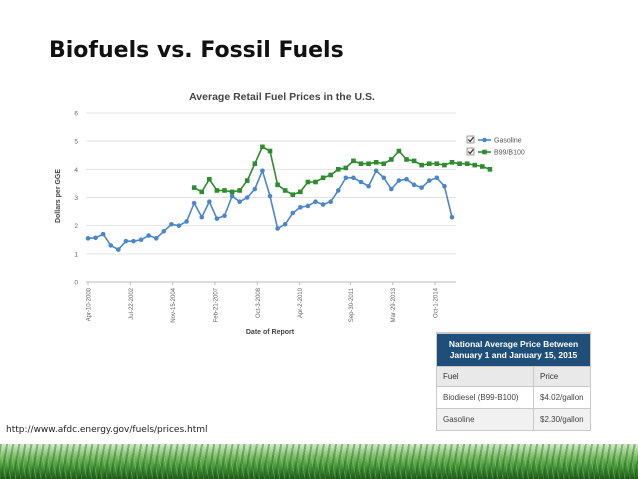 This screenshot has height=479, width=638. I want to click on table-row: Gasoline $2.30/gallon, so click(513, 419).